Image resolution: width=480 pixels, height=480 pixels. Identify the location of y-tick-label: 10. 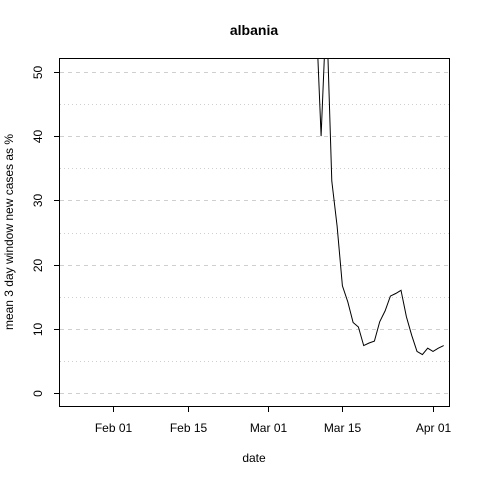
(38, 330).